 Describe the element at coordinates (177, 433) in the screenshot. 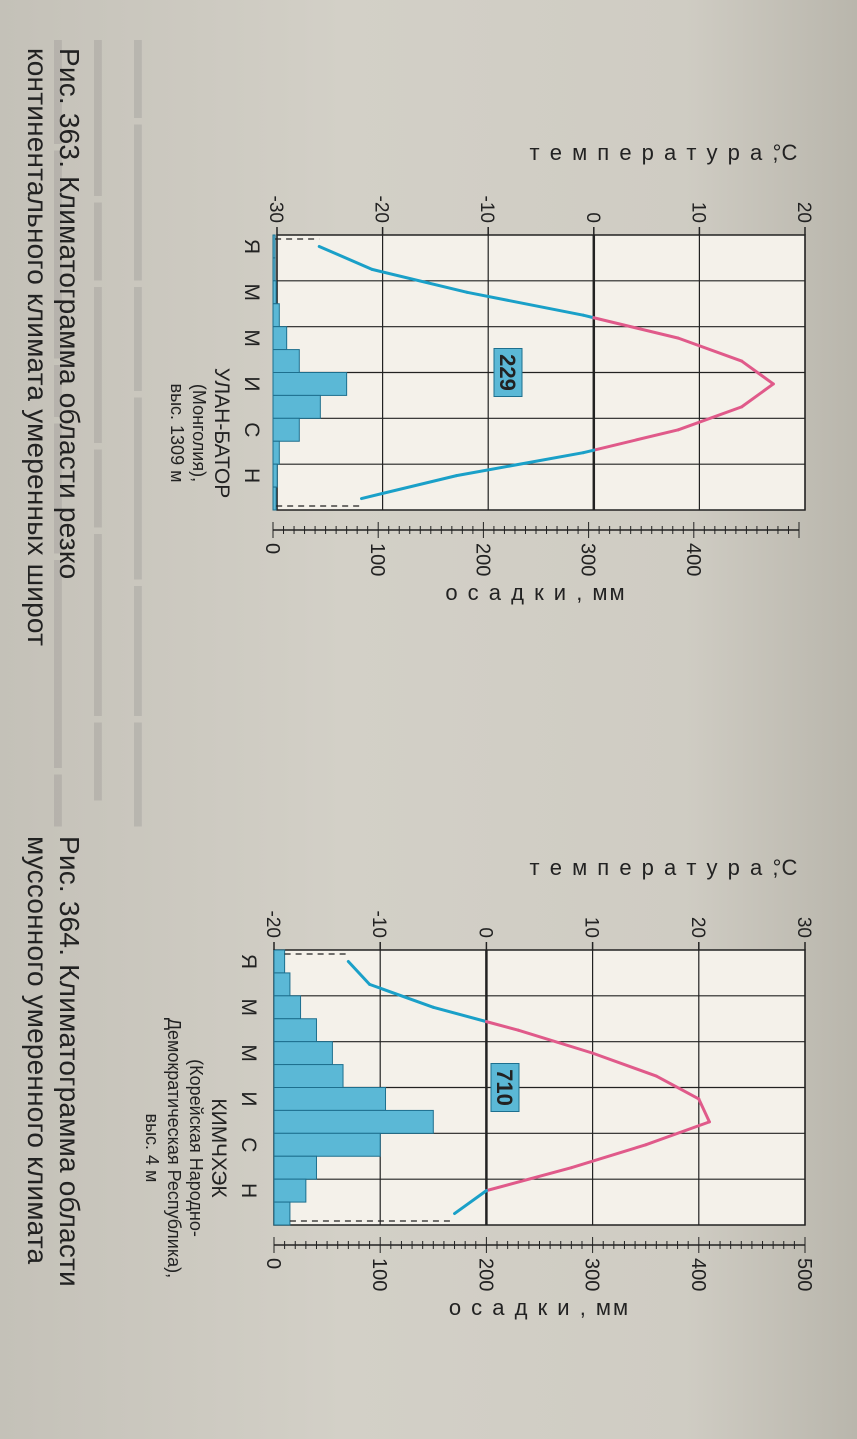

I see `station-label-line: выс. 1309 м` at that location.